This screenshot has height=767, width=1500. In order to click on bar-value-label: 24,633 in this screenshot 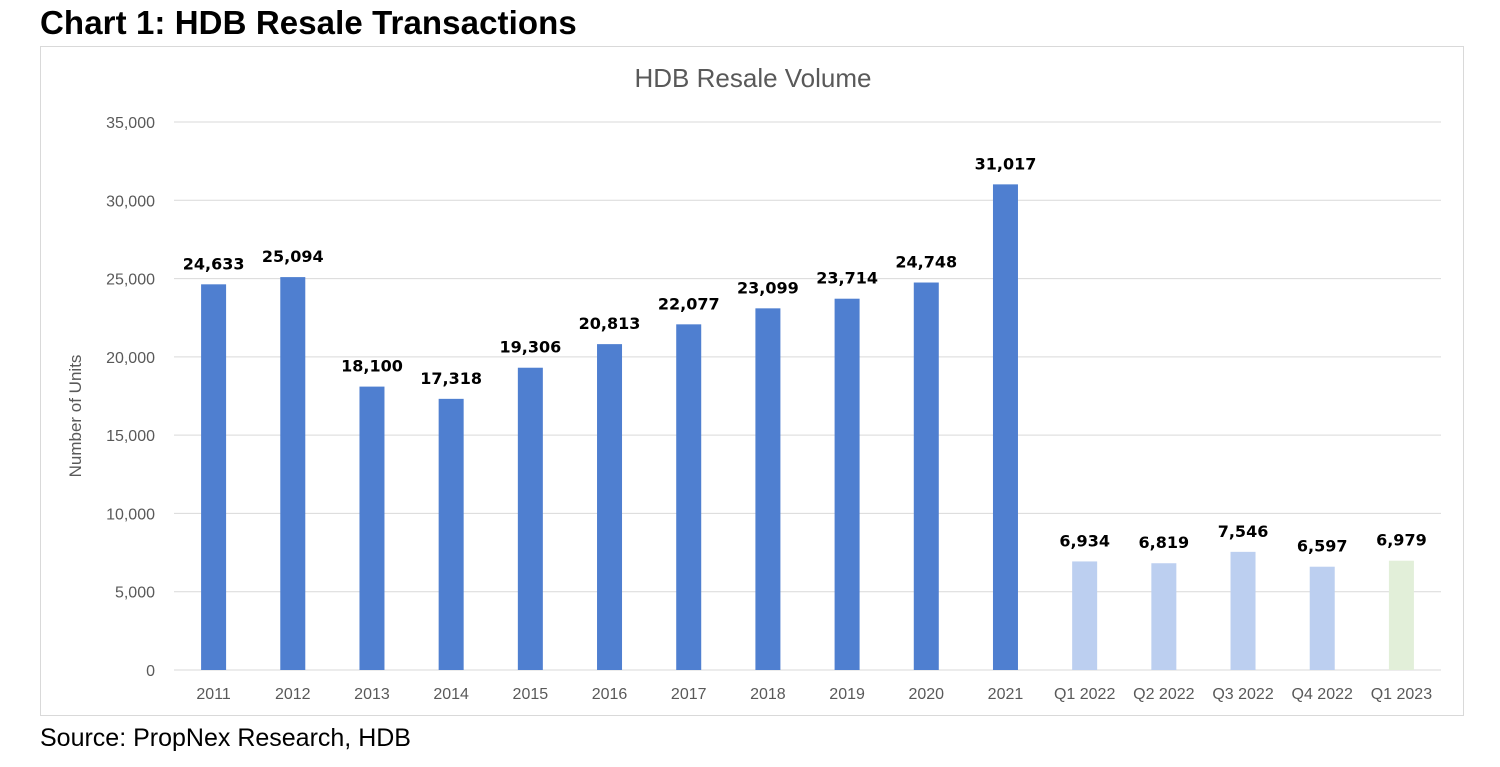, I will do `click(214, 263)`.